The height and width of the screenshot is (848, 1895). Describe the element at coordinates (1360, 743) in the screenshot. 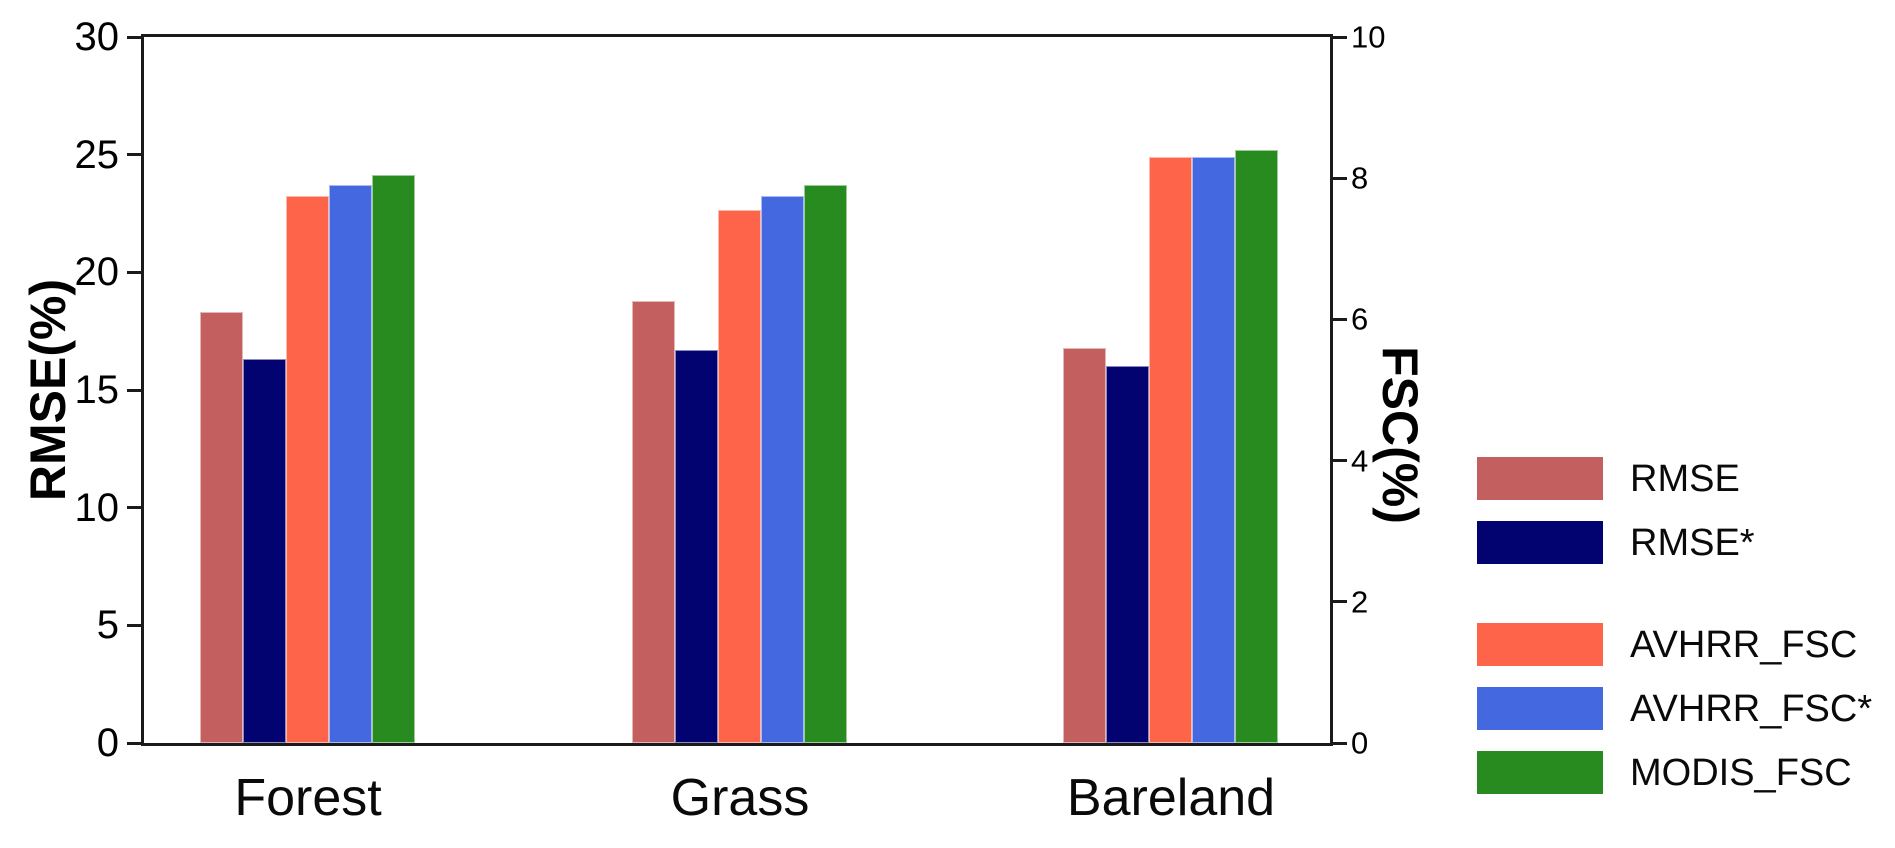

I see `right-axis-tick-label-0: 0` at that location.